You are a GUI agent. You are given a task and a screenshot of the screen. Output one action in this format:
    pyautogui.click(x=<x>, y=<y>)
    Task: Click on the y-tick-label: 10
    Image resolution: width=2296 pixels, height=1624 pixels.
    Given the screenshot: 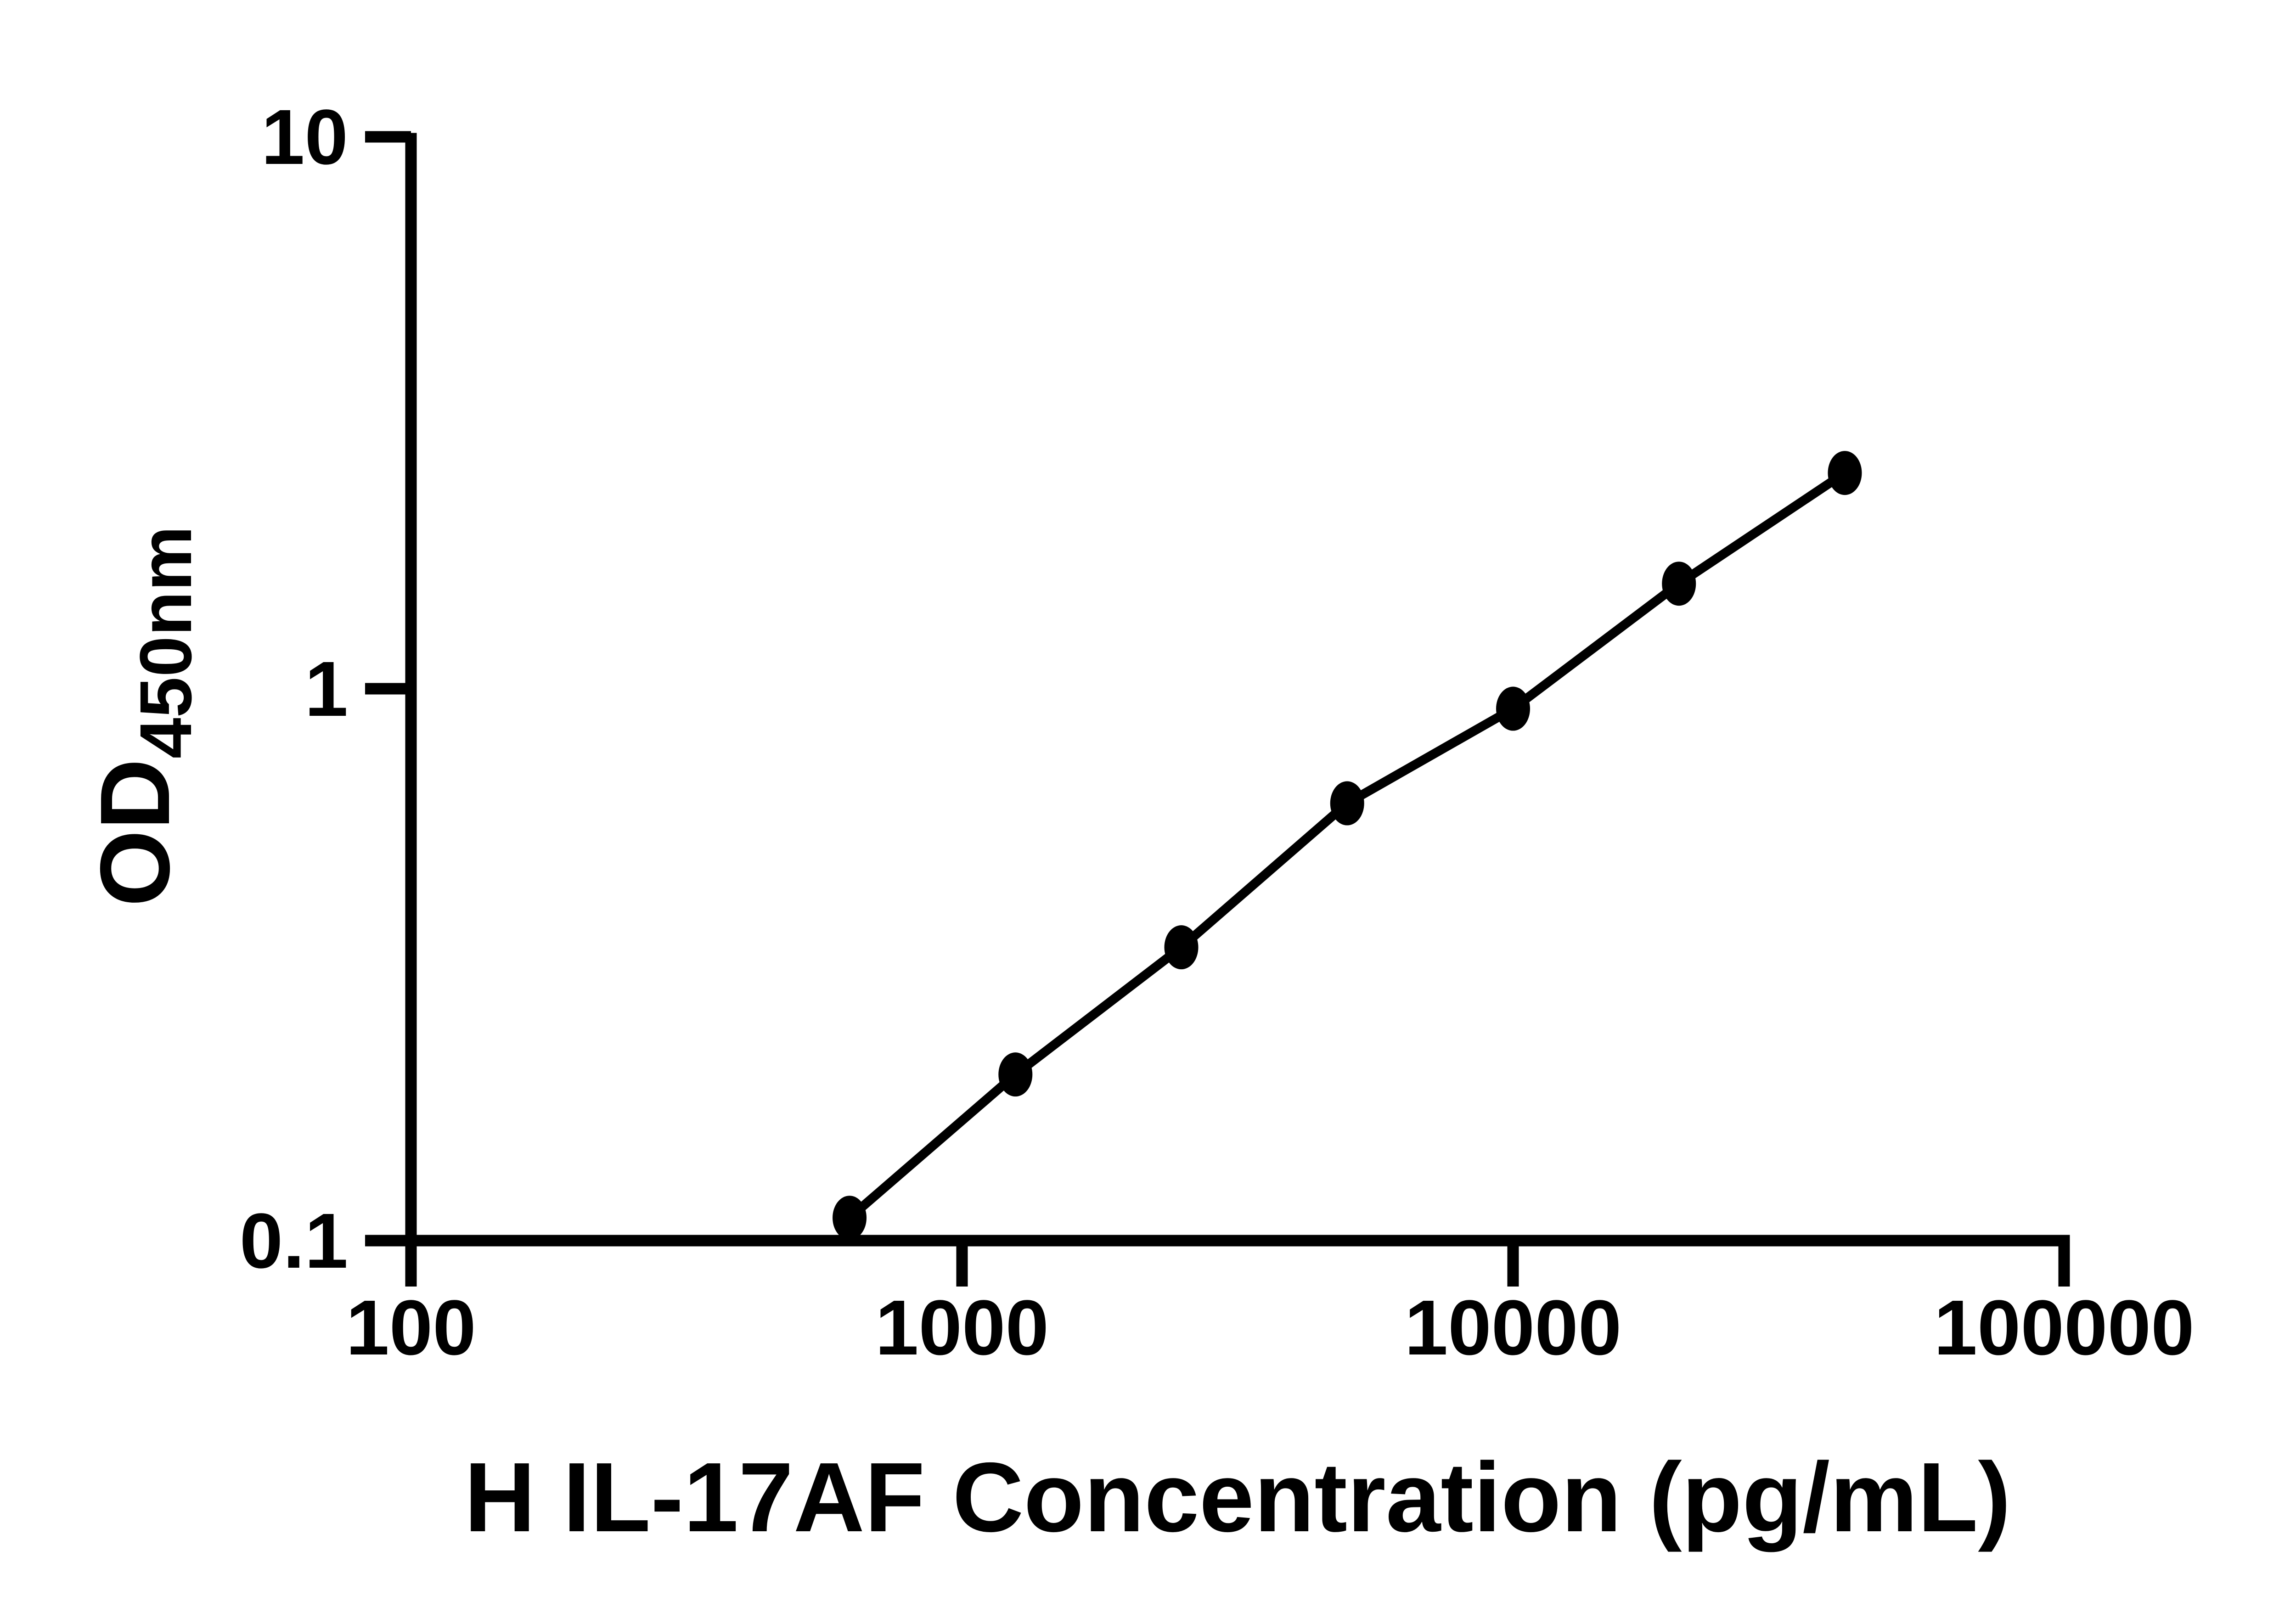 What is the action you would take?
    pyautogui.click(x=304, y=137)
    